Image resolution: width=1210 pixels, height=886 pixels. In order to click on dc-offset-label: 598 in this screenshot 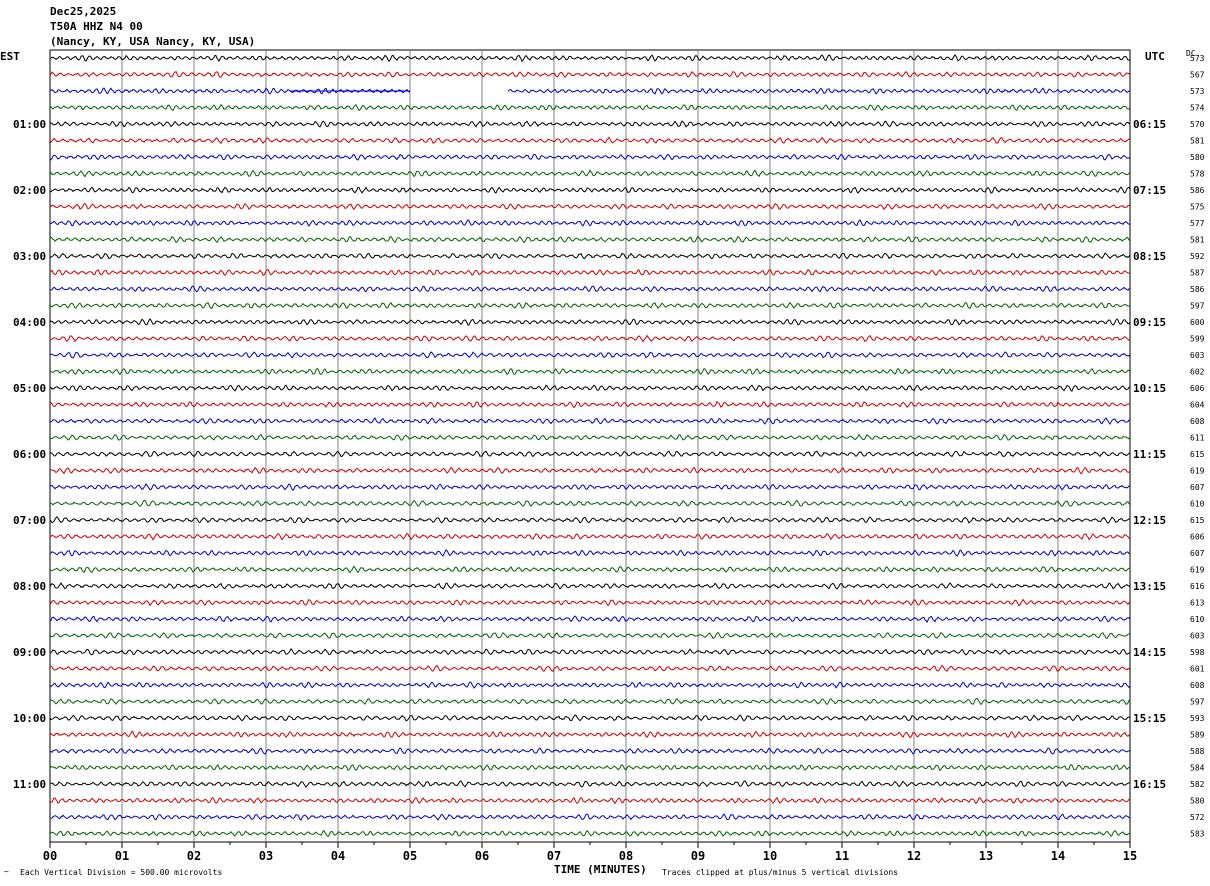, I will do `click(1197, 652)`.